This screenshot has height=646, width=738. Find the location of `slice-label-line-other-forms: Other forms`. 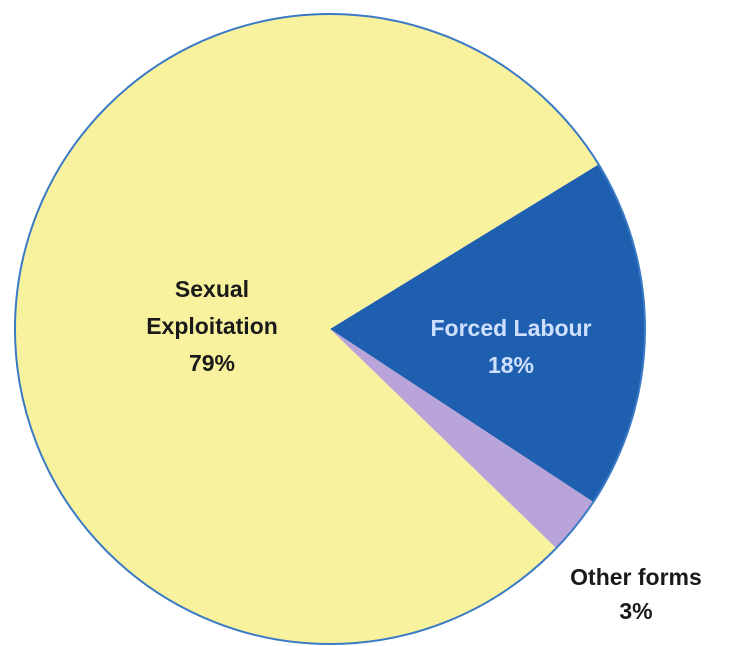

slice-label-line-other-forms: Other forms is located at coordinates (636, 577).